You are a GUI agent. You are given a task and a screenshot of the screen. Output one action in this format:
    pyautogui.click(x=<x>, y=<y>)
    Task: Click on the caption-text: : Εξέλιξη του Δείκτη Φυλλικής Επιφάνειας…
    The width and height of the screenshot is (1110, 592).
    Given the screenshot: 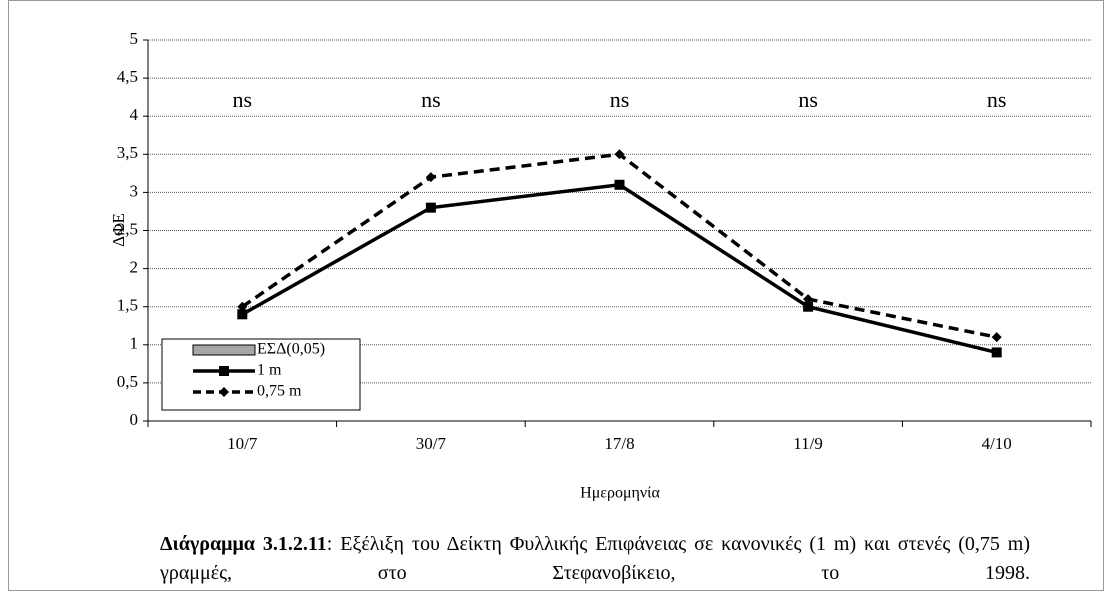 What is the action you would take?
    pyautogui.click(x=595, y=558)
    